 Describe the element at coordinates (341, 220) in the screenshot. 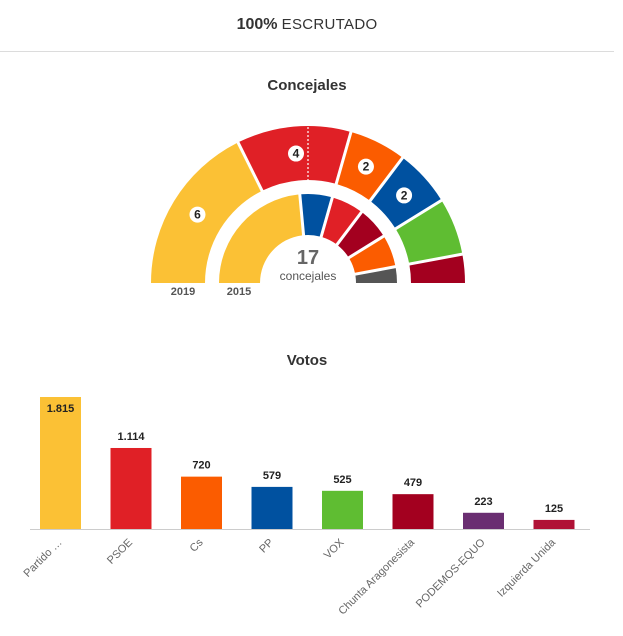

I see `inner-ring-segment-psoe` at that location.